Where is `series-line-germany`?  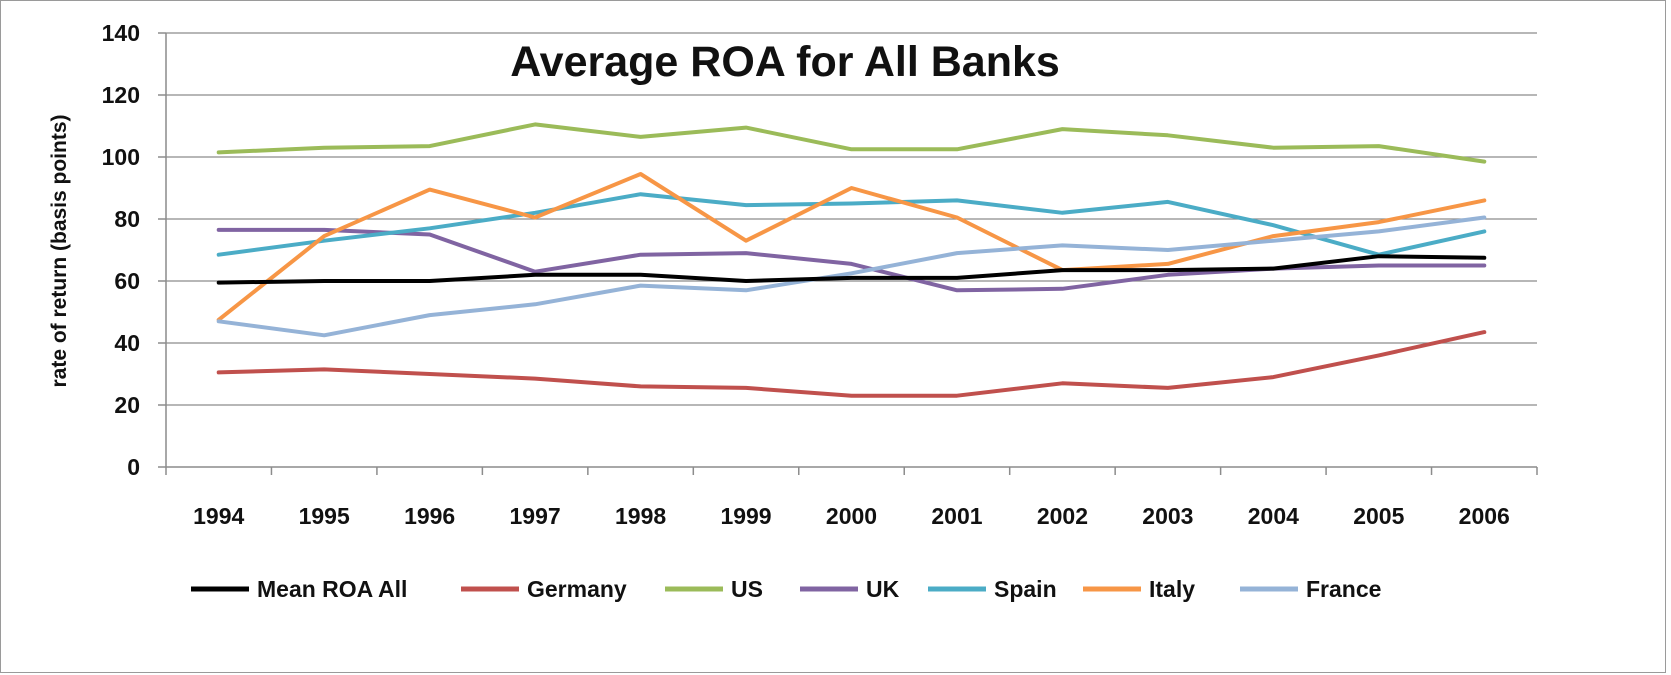
series-line-germany is located at coordinates (851, 364).